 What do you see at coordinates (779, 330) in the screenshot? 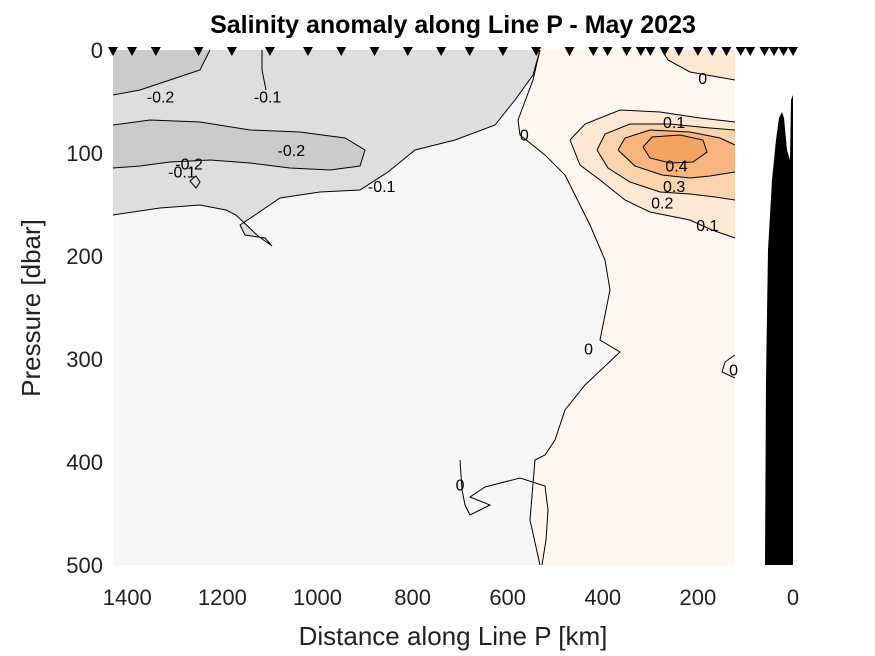
I see `bathymetry-seafloor` at bounding box center [779, 330].